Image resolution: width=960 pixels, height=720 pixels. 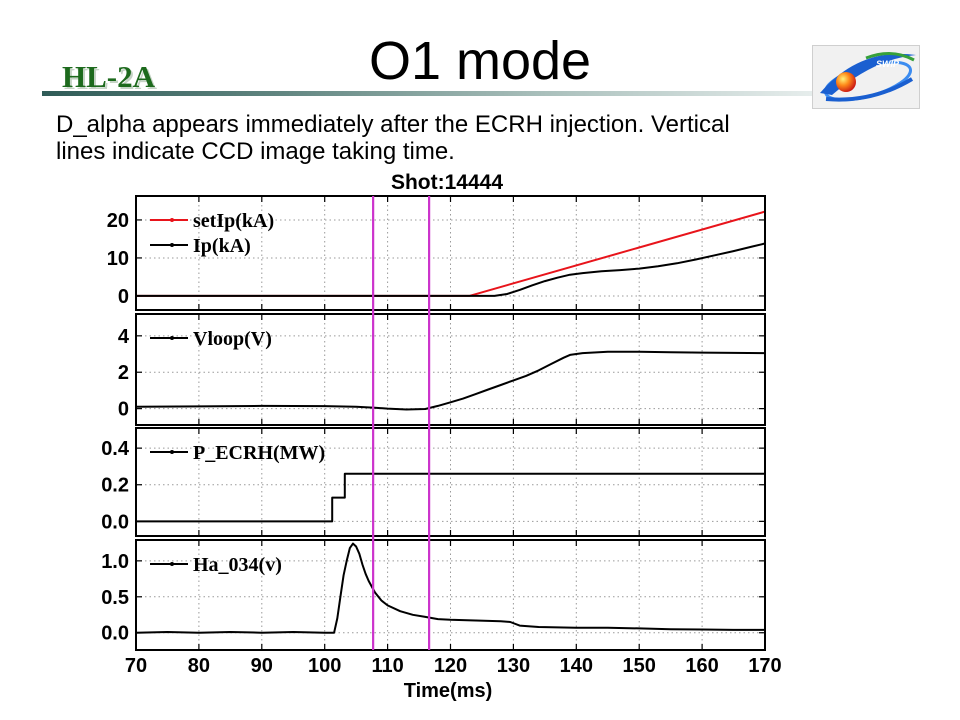 I want to click on x-tick-label: 100, so click(x=324, y=666).